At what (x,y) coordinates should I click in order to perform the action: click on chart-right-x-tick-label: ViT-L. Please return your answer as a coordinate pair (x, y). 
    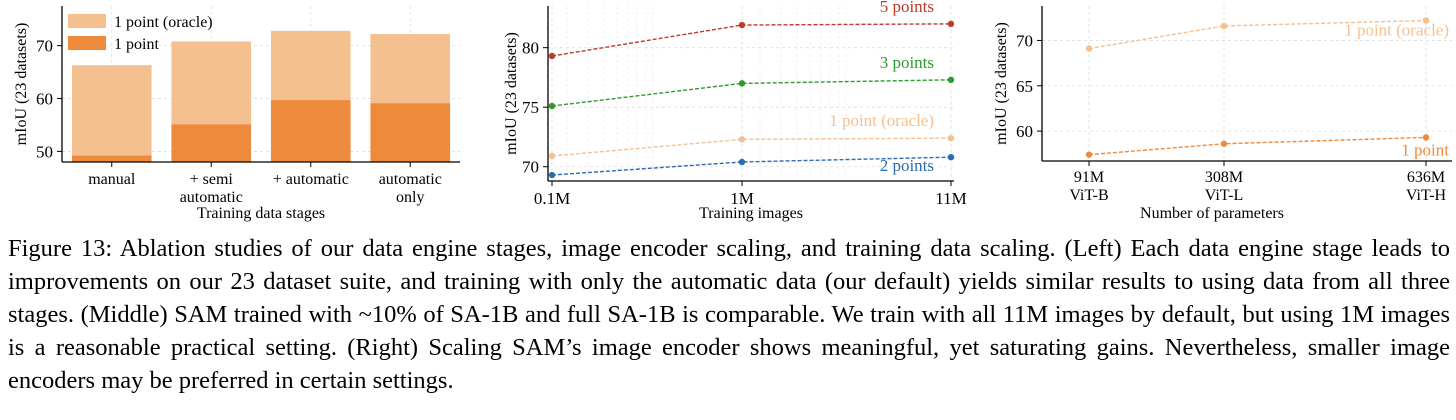
    Looking at the image, I should click on (1224, 195).